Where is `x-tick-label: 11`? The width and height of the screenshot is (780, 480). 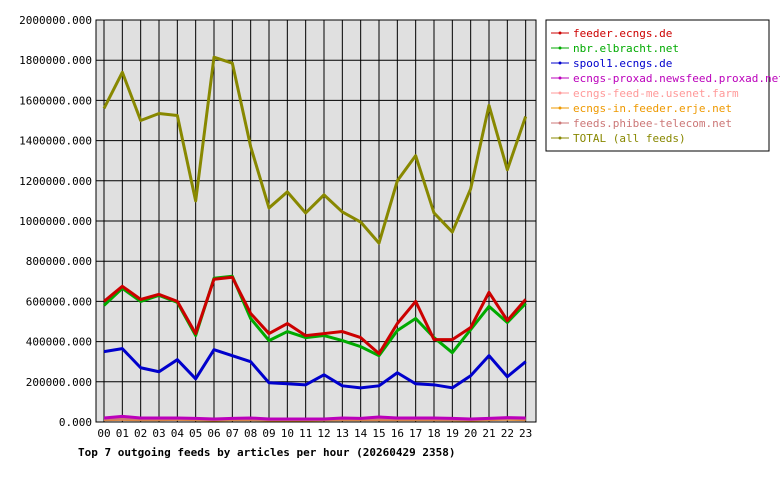 x-tick-label: 11 is located at coordinates (305, 433).